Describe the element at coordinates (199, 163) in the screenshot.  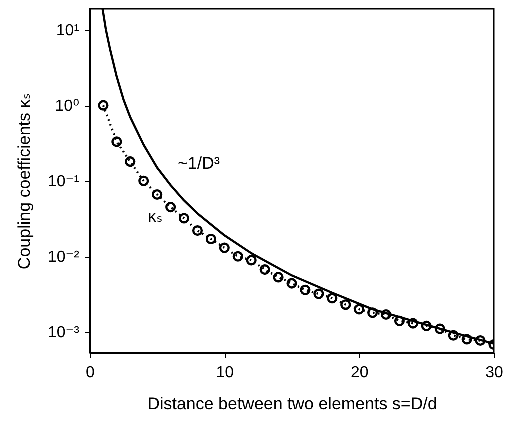
I see `annotation: ~1/D³` at that location.